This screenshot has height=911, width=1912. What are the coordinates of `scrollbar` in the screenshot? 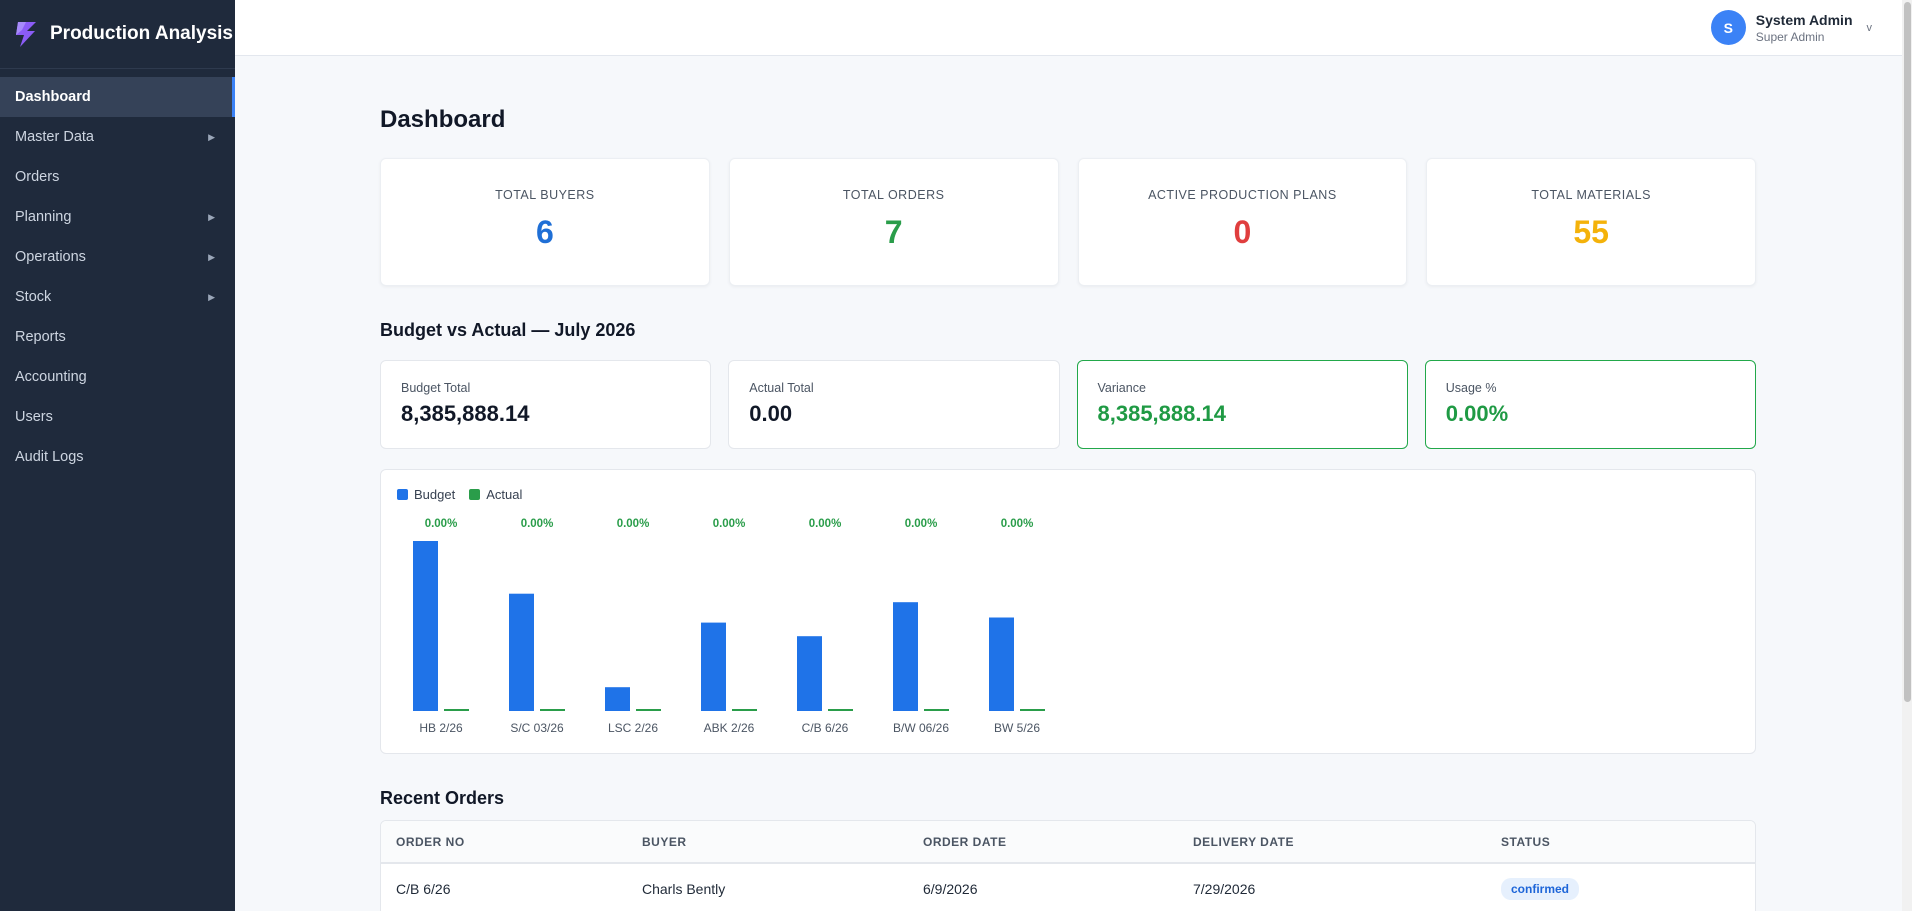 It's located at (1907, 455).